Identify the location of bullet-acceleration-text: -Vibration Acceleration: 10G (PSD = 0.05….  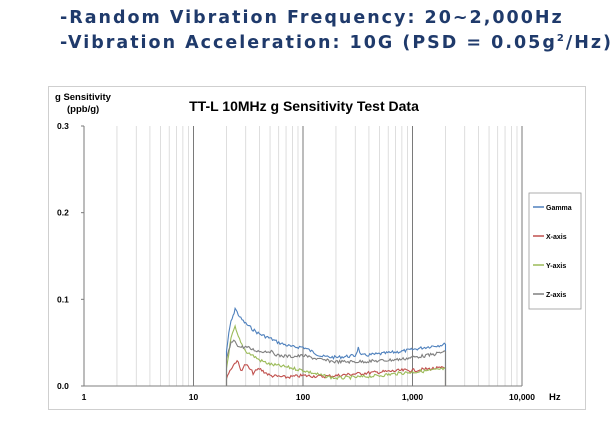
(308, 43).